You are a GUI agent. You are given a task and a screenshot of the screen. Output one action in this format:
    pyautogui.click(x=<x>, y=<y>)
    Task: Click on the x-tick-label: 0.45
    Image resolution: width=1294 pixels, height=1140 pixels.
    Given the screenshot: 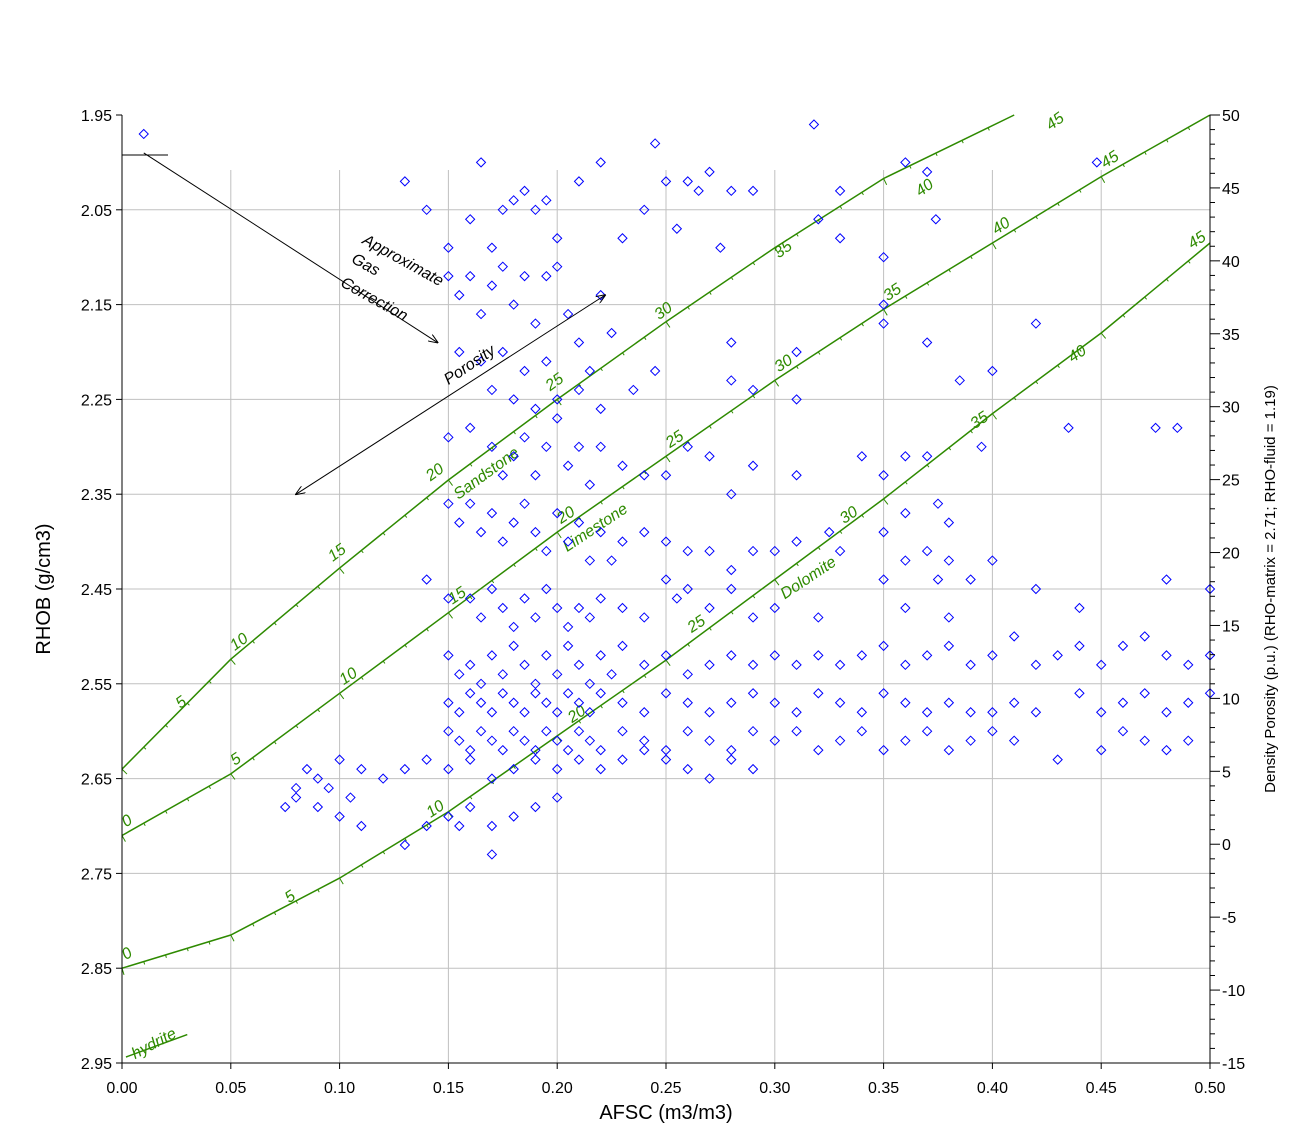 What is the action you would take?
    pyautogui.click(x=1101, y=1088)
    